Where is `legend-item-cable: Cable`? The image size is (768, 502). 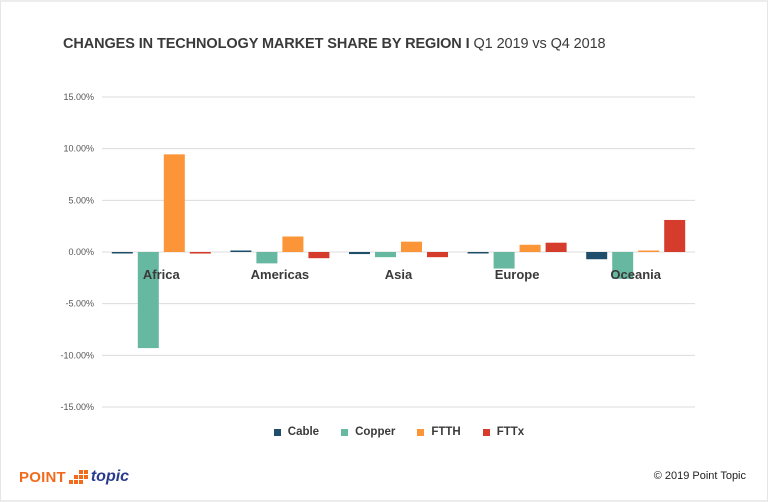 legend-item-cable: Cable is located at coordinates (296, 432).